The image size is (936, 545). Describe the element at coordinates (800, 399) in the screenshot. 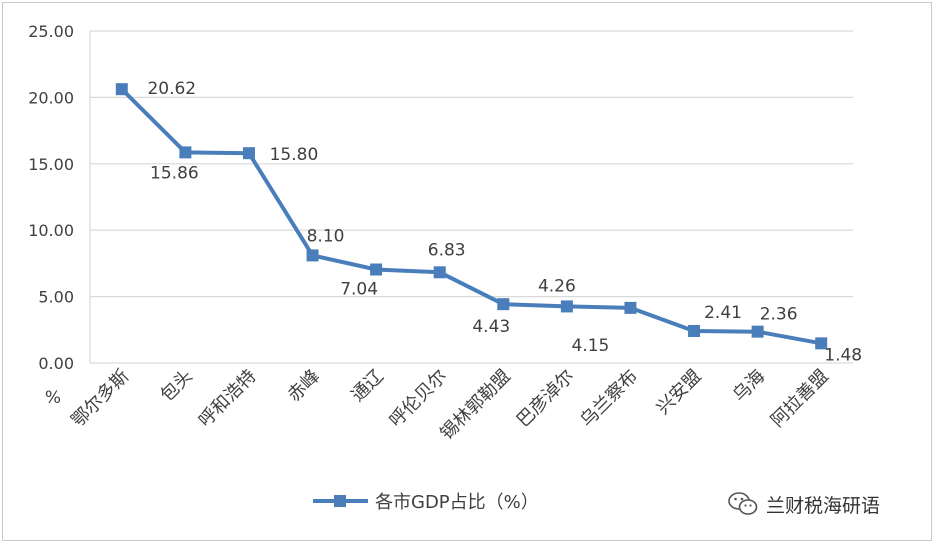

I see `x-tick-label: 阿拉善盟` at that location.